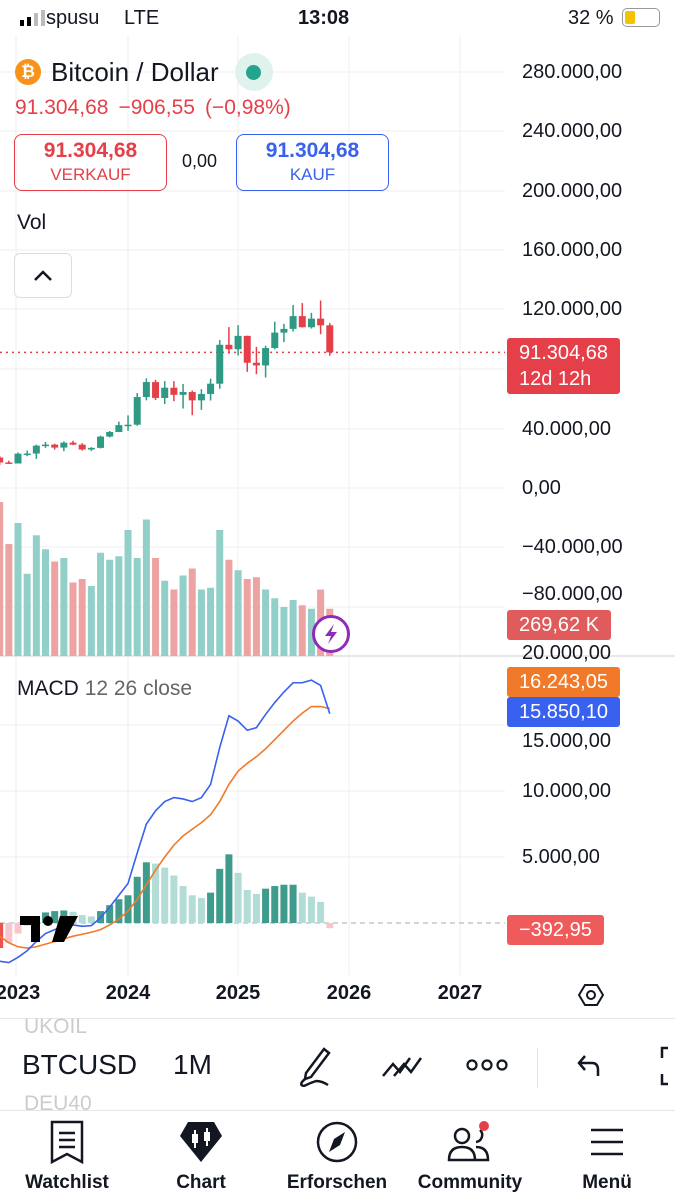 The height and width of the screenshot is (1200, 675). I want to click on volume-legend: Vol, so click(32, 222).